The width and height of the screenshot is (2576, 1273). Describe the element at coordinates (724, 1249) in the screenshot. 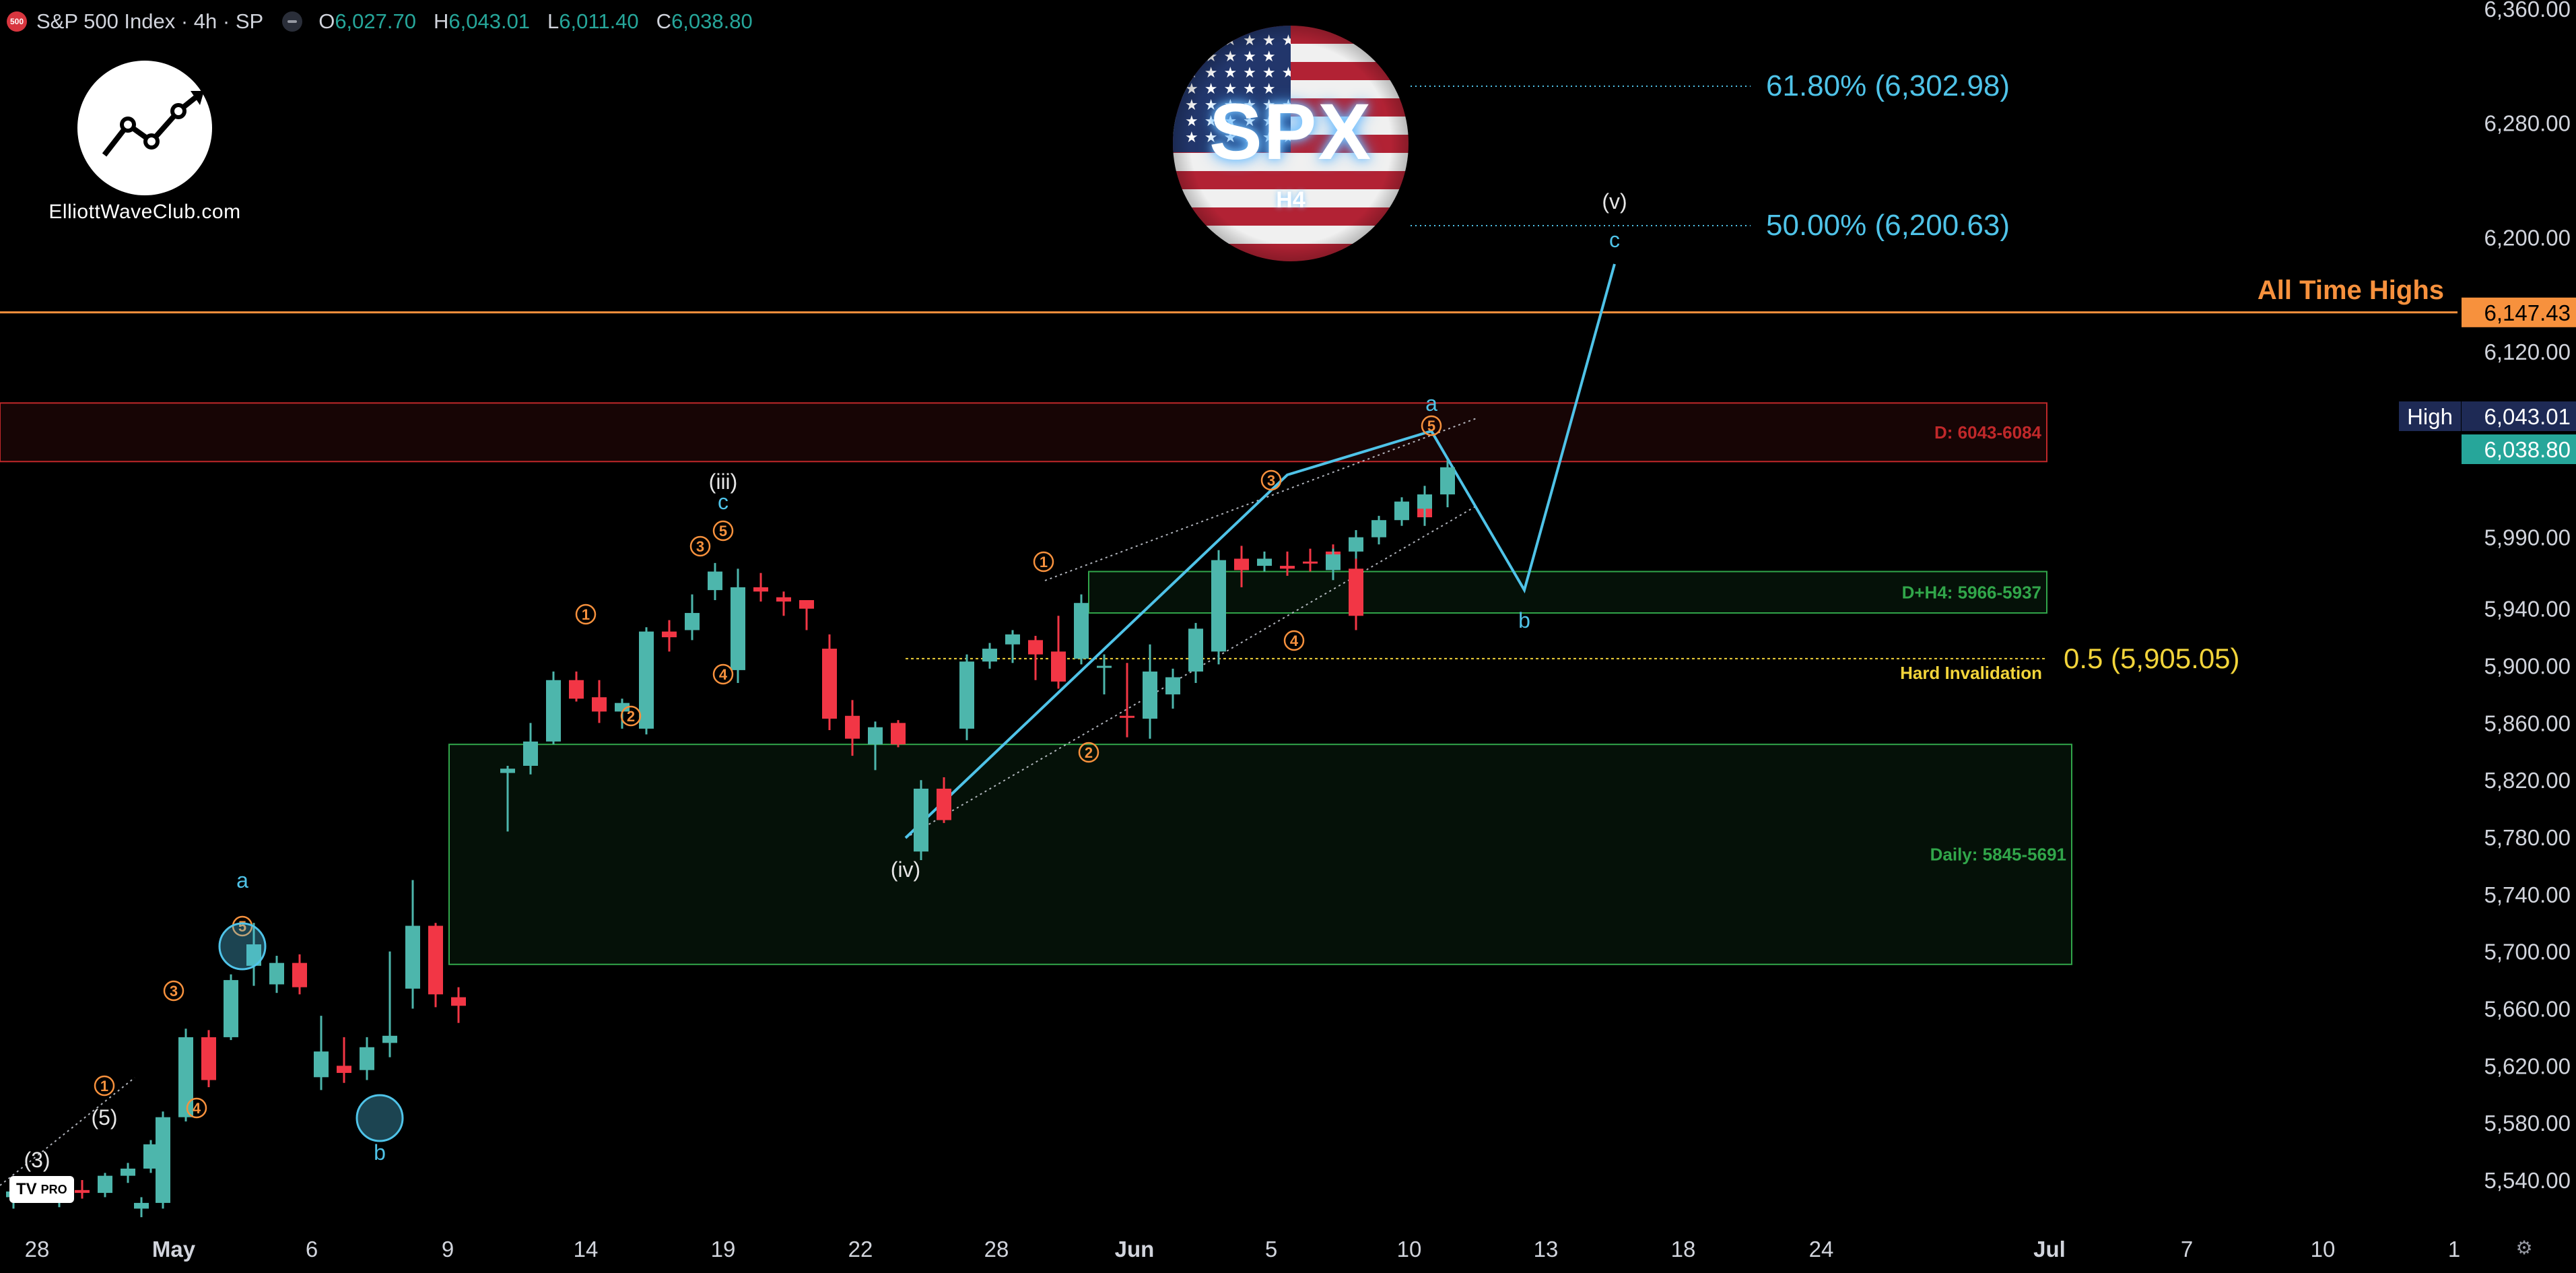

I see `x-axis-label: 19` at that location.